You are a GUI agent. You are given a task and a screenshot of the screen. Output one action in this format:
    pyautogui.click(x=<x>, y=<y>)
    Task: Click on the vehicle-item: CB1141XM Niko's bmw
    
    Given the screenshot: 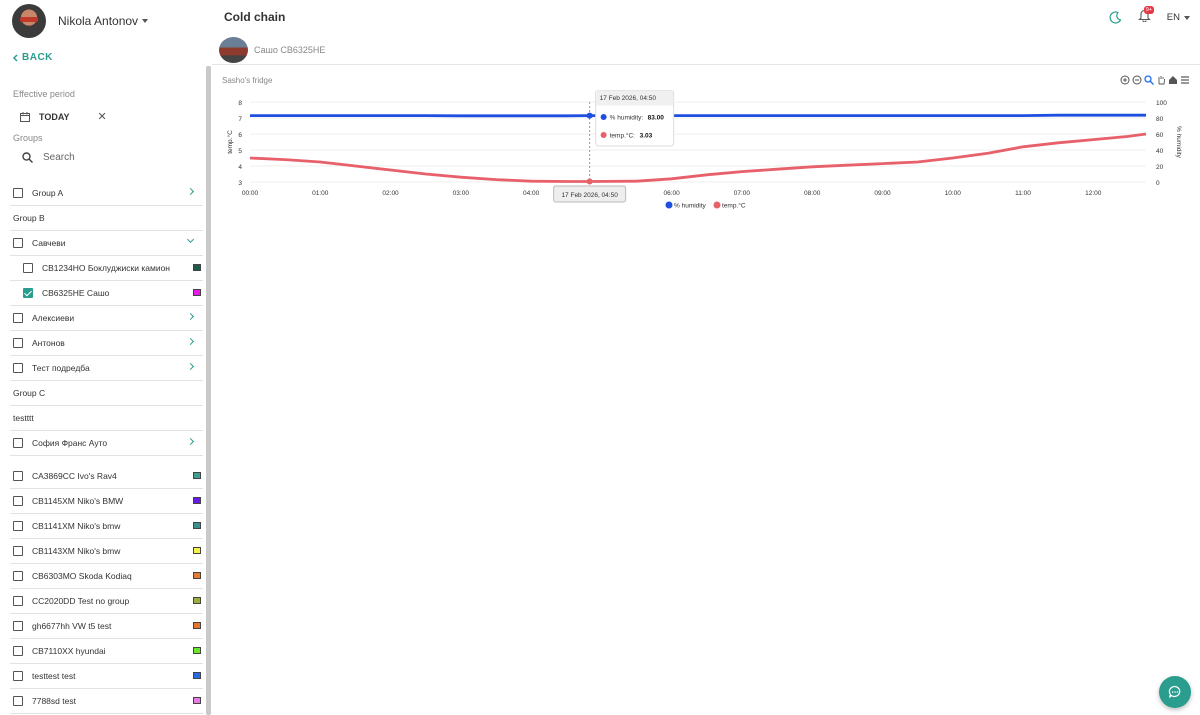 What is the action you would take?
    pyautogui.click(x=106, y=526)
    